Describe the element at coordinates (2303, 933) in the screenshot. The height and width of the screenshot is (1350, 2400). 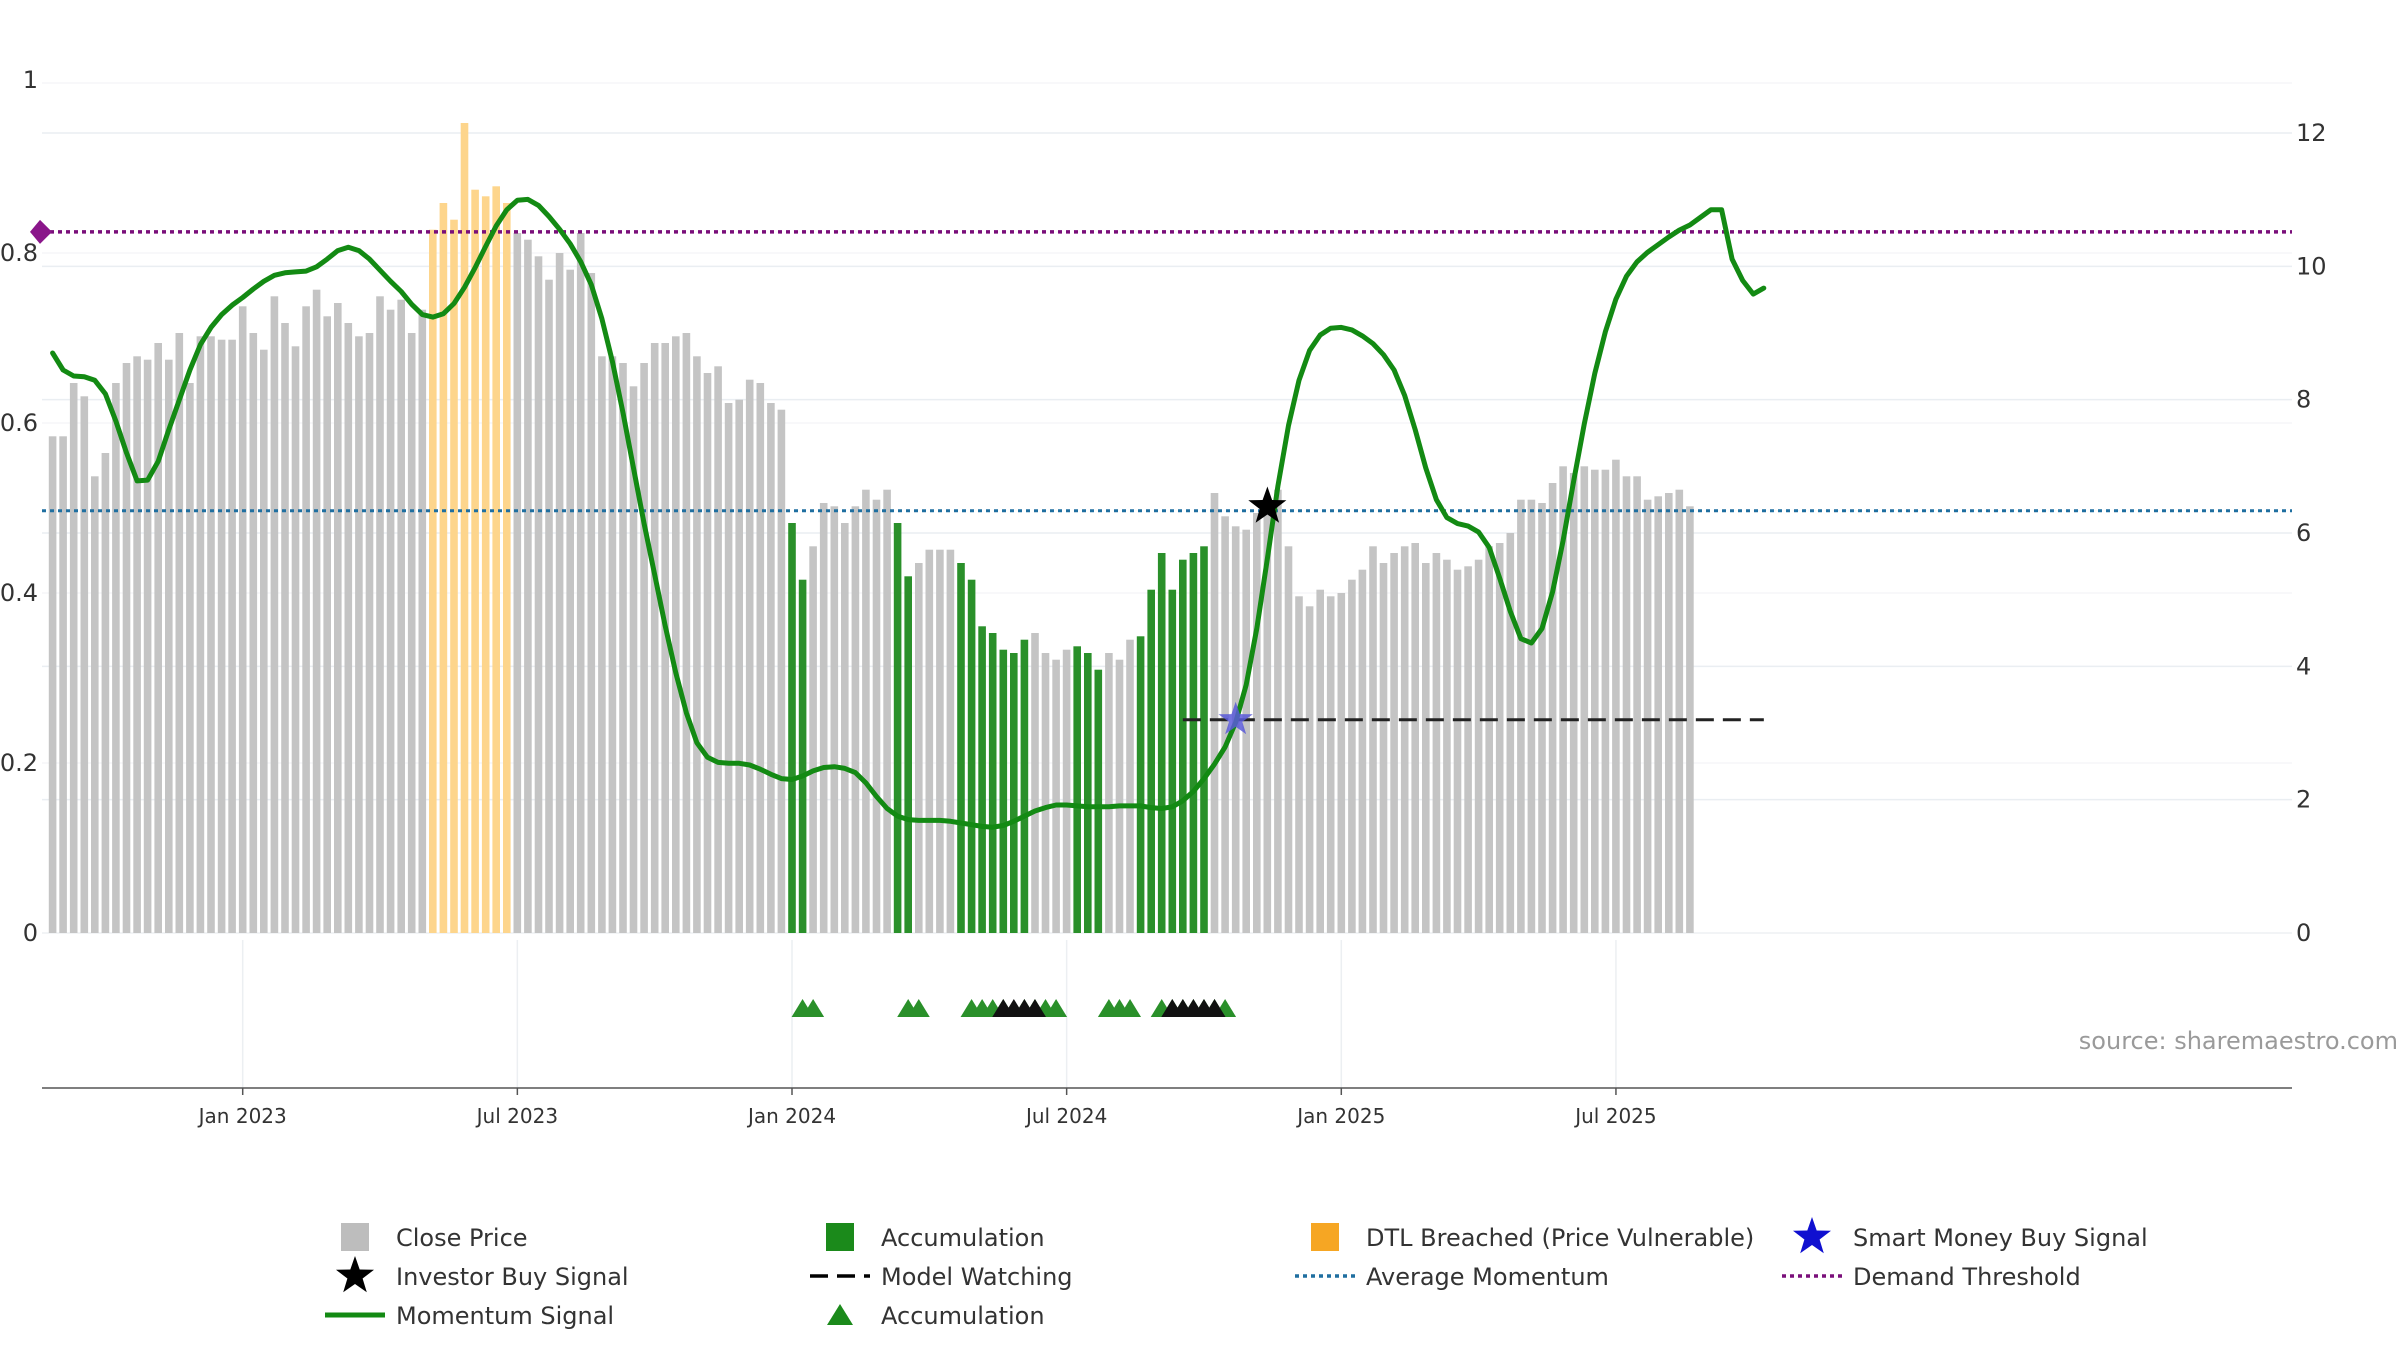
I see `right-axis-tick-label: 0` at that location.